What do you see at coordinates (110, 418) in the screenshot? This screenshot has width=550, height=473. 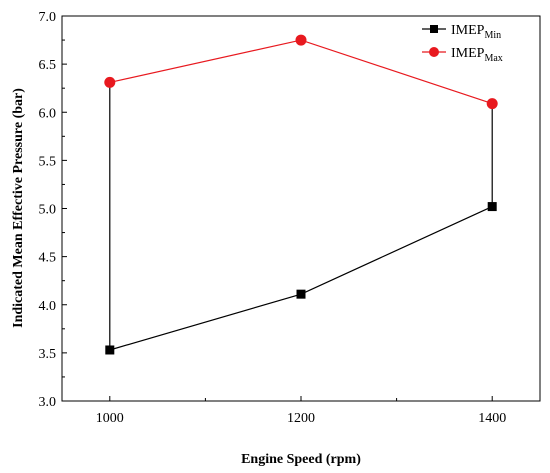 I see `x-tick-label: 1000` at bounding box center [110, 418].